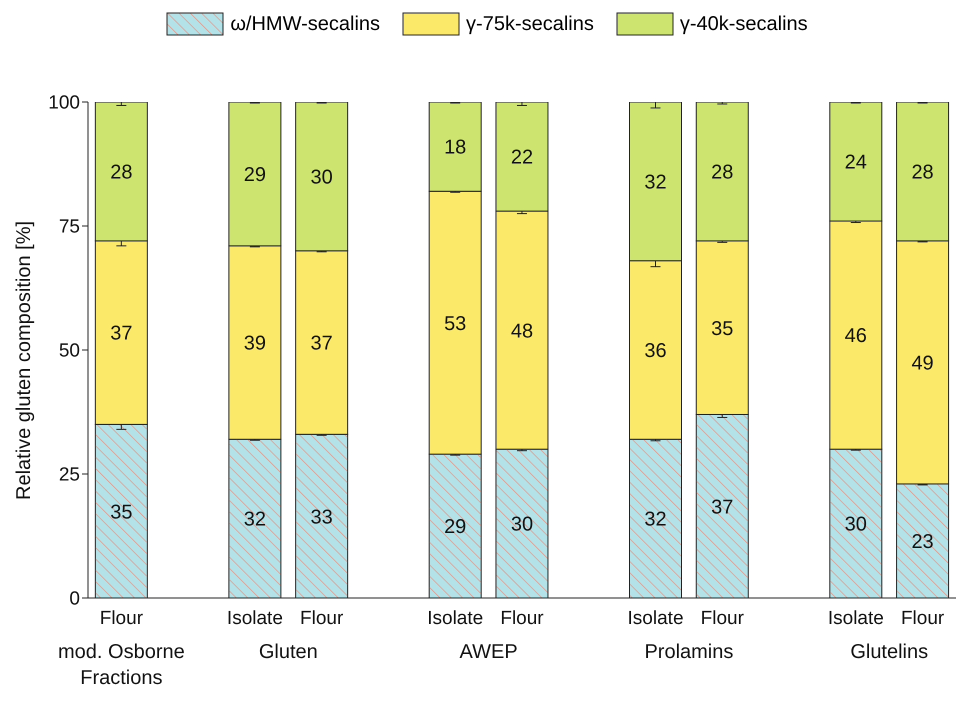 Image resolution: width=974 pixels, height=716 pixels. Describe the element at coordinates (889, 652) in the screenshot. I see `text: Glutelins` at that location.